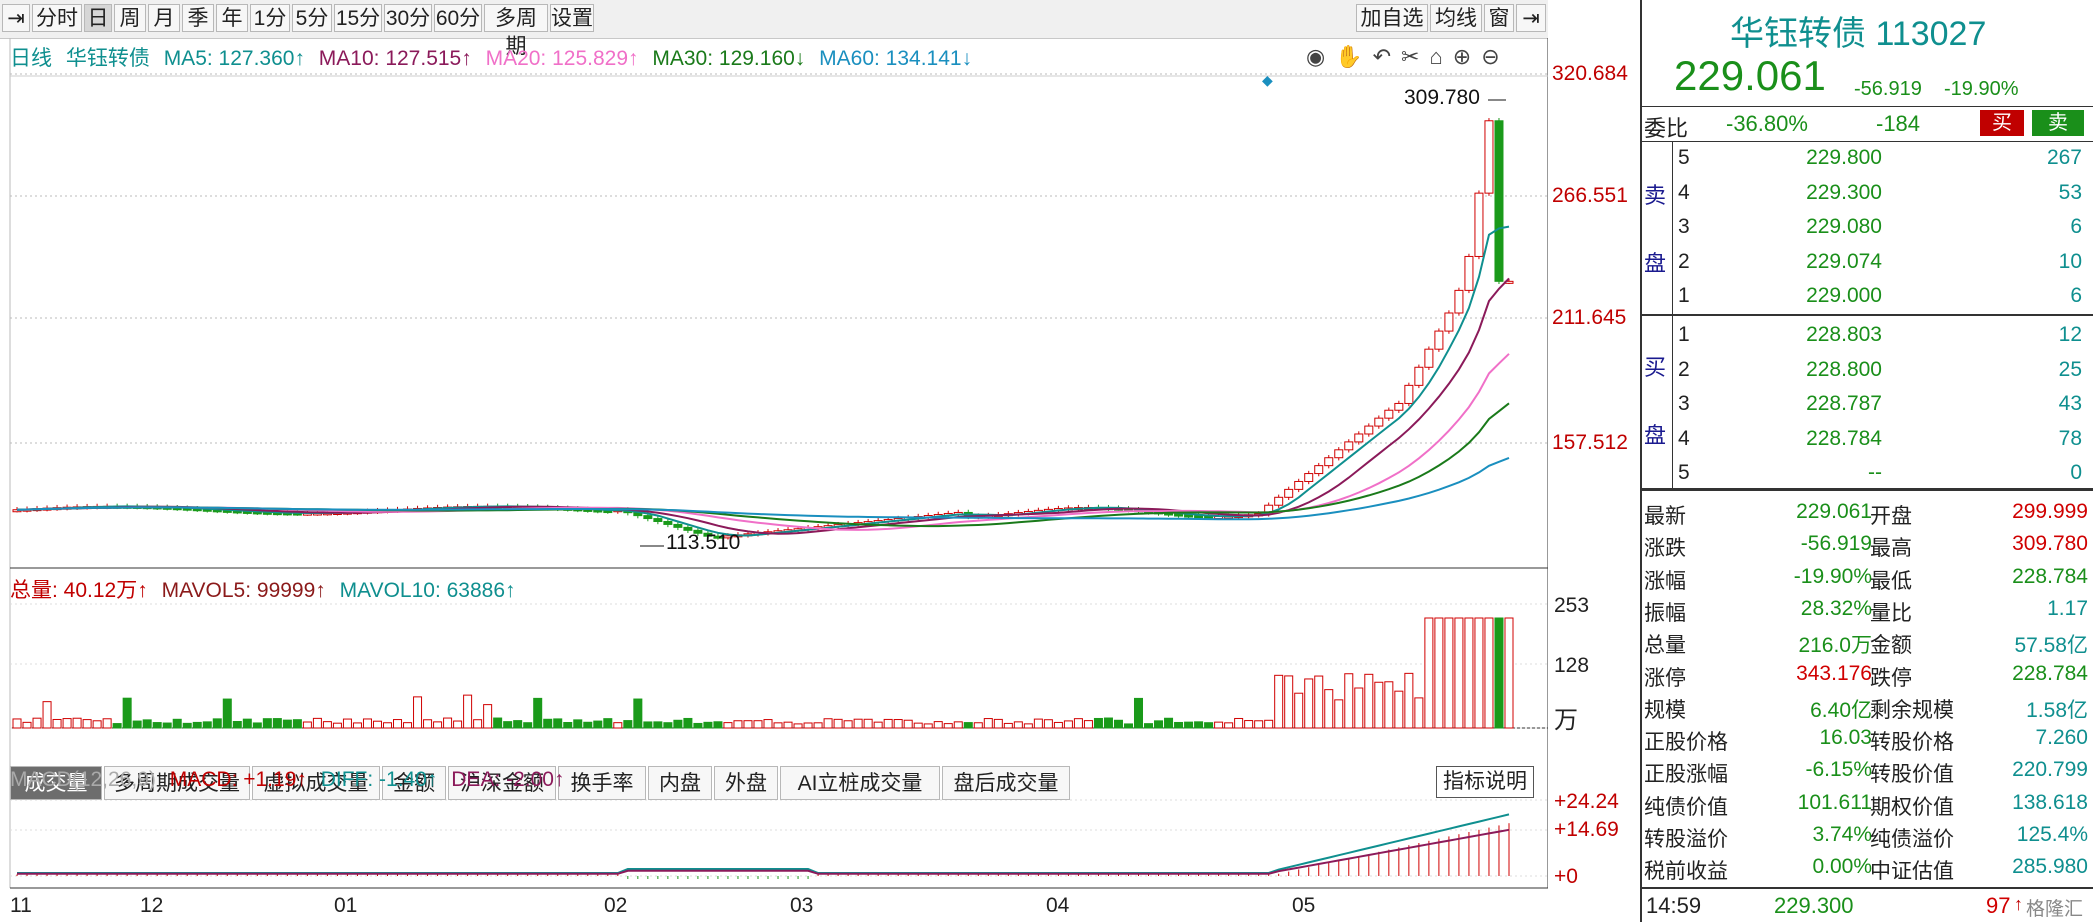  Describe the element at coordinates (379, 779) in the screenshot. I see `diff-value: DIFF: -1.40↑` at that location.